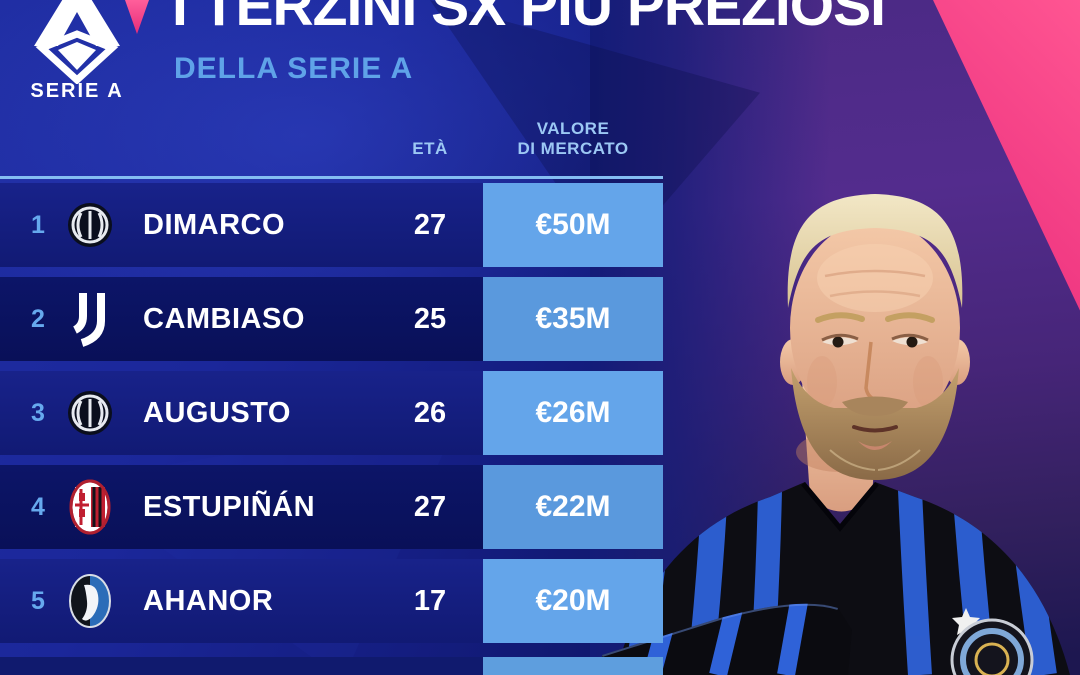 The width and height of the screenshot is (1080, 675). I want to click on club-logo-juventus, so click(90, 319).